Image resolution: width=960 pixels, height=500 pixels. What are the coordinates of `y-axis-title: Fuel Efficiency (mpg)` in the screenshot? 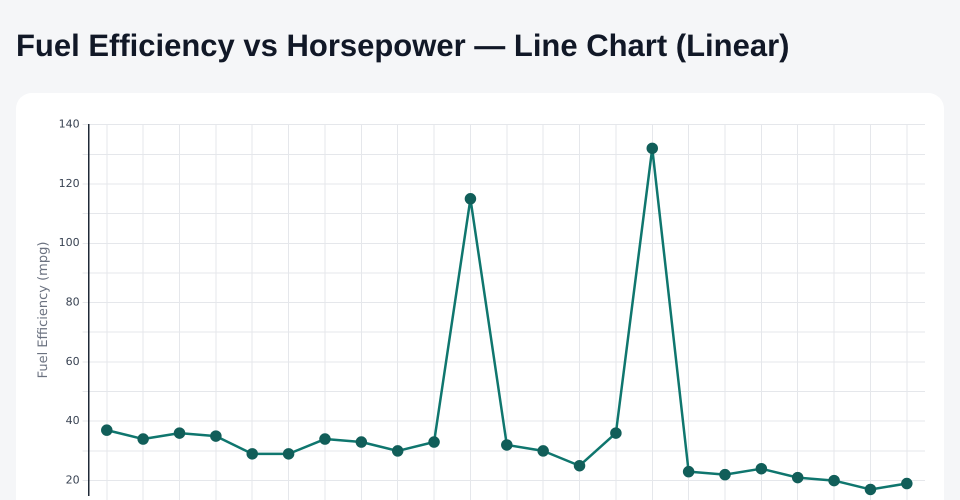 It's located at (44, 310).